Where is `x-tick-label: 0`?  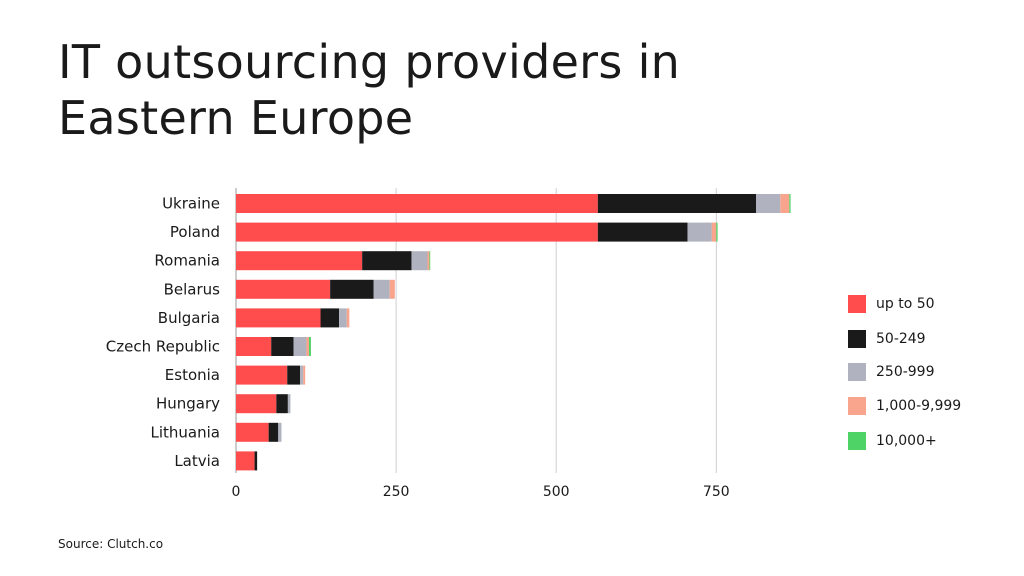 x-tick-label: 0 is located at coordinates (236, 492).